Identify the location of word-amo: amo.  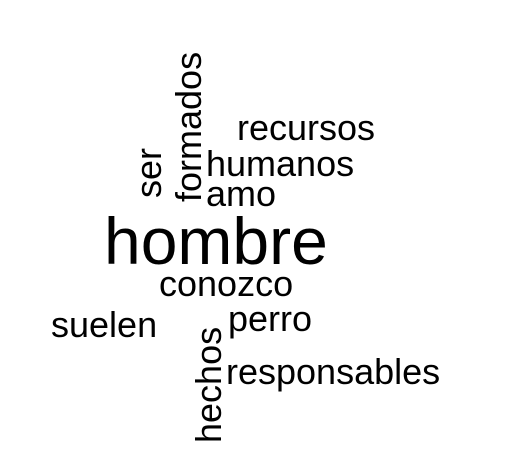
(241, 193).